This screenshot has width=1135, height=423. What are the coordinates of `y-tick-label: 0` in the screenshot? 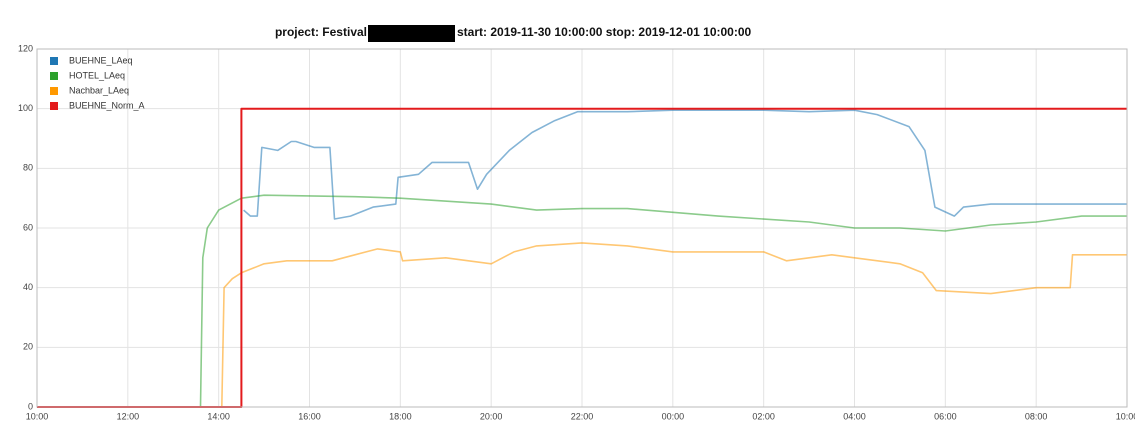 It's located at (30, 406).